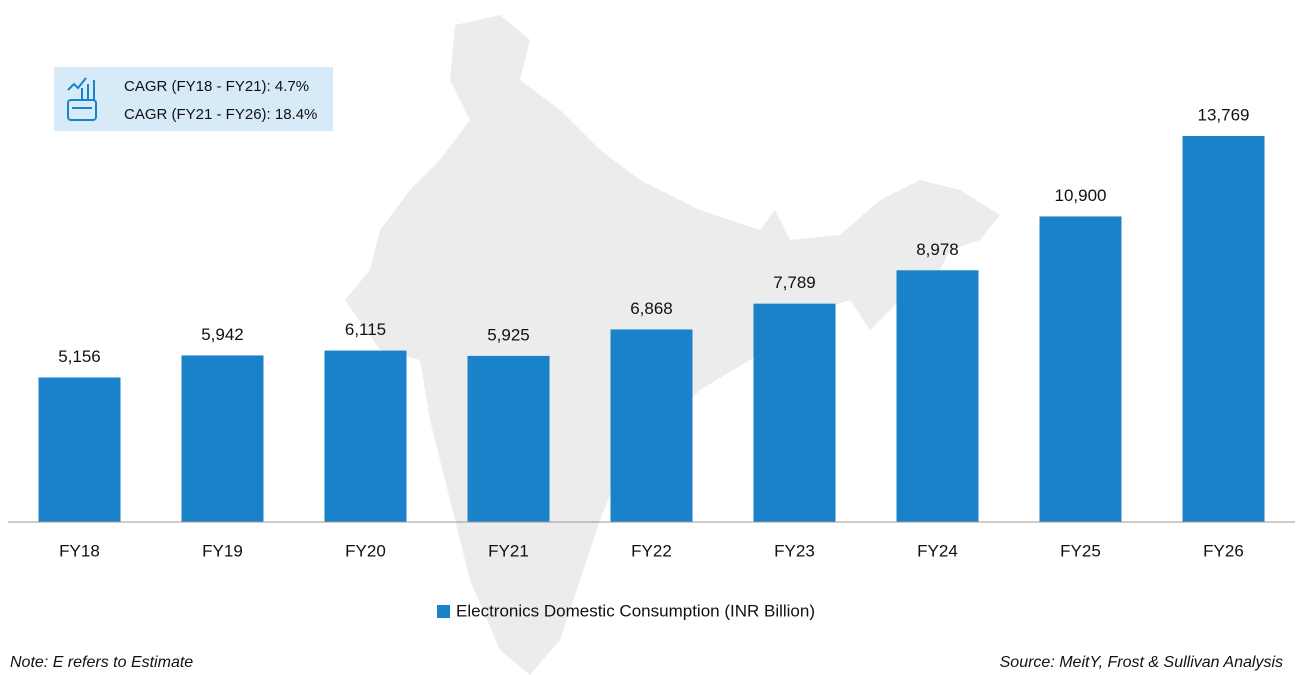 Image resolution: width=1299 pixels, height=675 pixels. What do you see at coordinates (1080, 550) in the screenshot?
I see `x-tick-label: FY25` at bounding box center [1080, 550].